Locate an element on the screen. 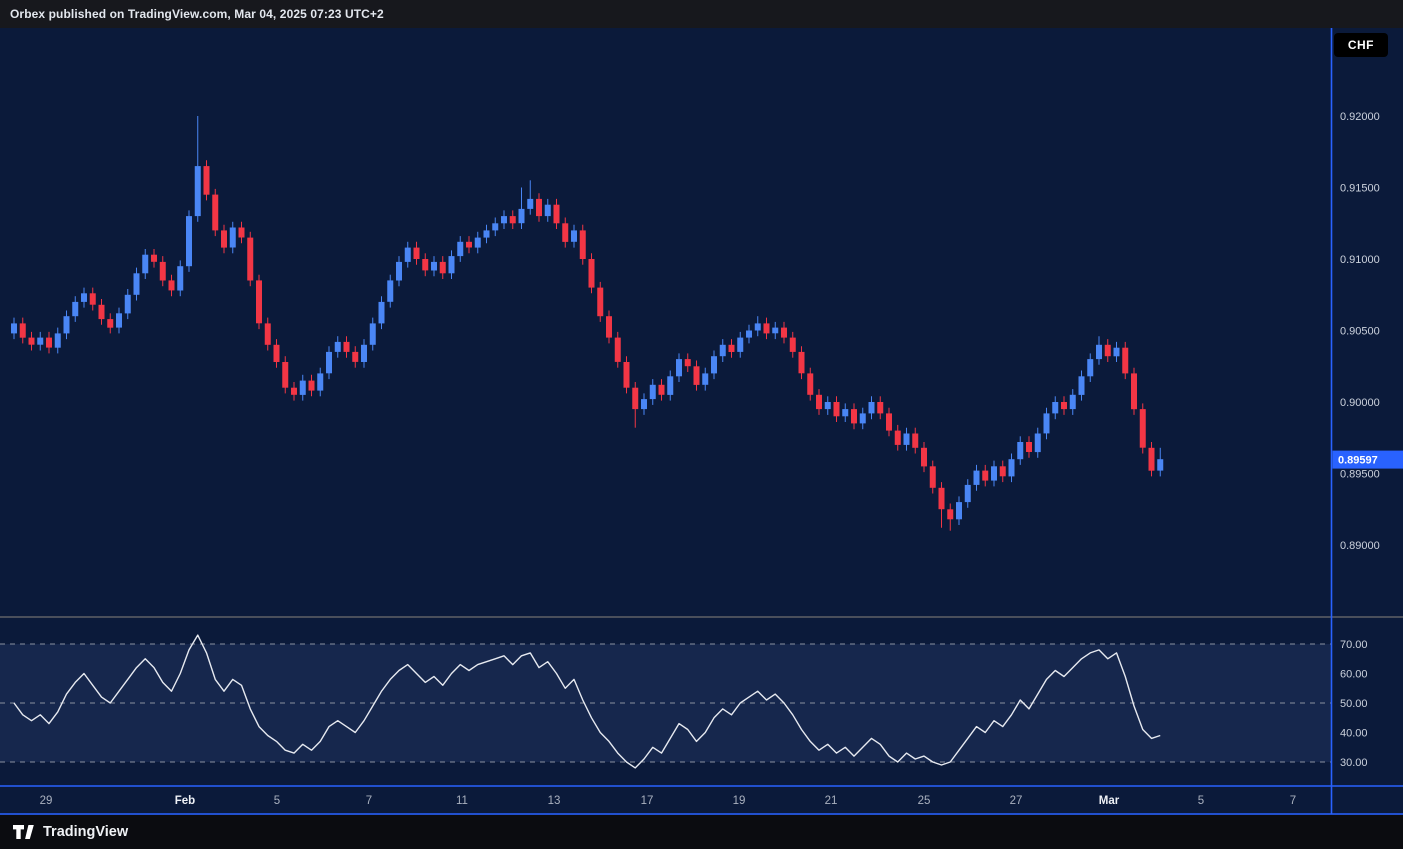  svg-text: Feb is located at coordinates (185, 801).